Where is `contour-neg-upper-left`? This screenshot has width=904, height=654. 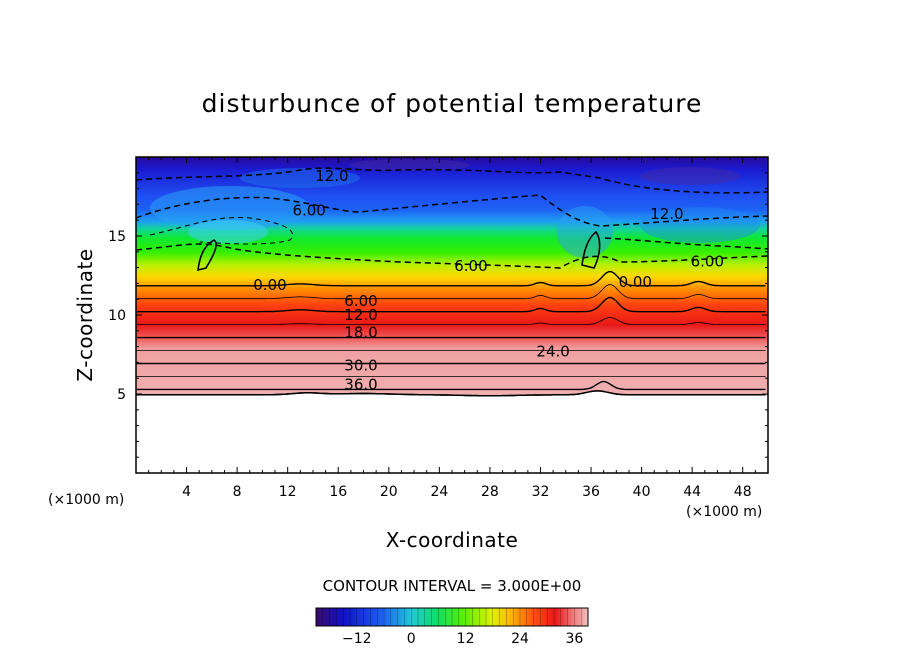
contour-neg-upper-left is located at coordinates (221, 231).